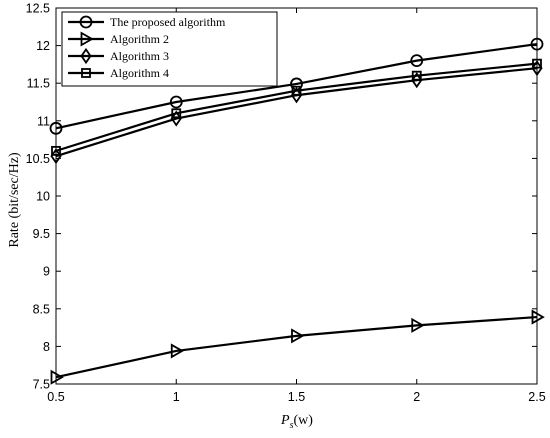  Describe the element at coordinates (536, 397) in the screenshot. I see `x-tick-label: 2.5` at that location.